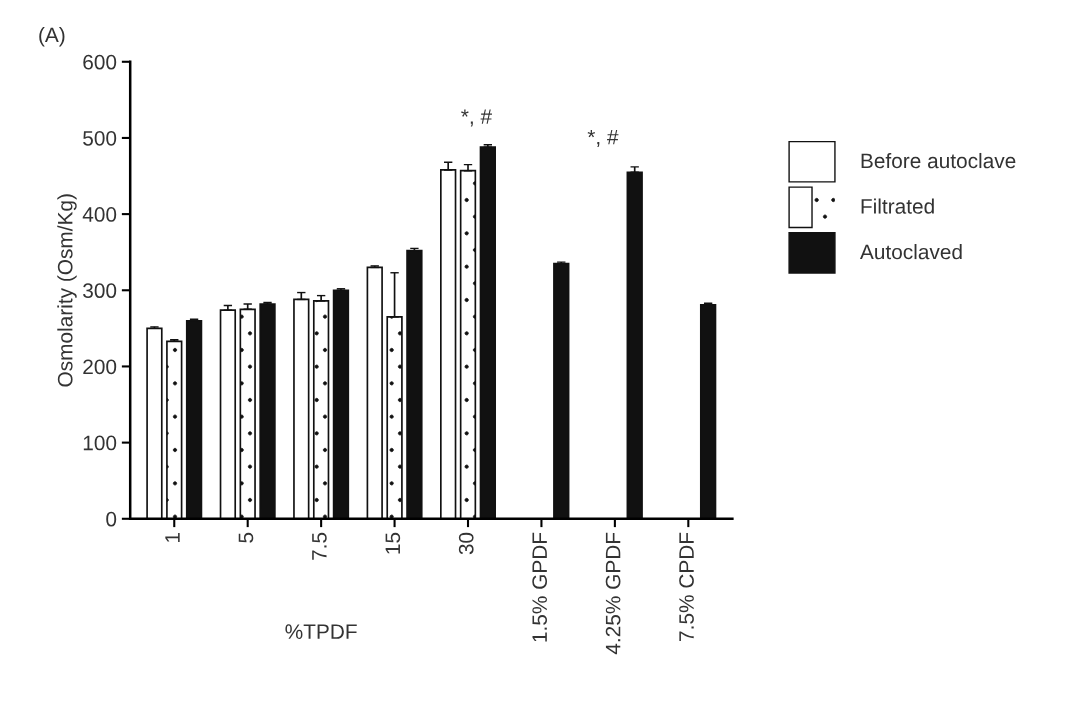 The image size is (1085, 702). I want to click on x-tick-label: 7.5, so click(319, 546).